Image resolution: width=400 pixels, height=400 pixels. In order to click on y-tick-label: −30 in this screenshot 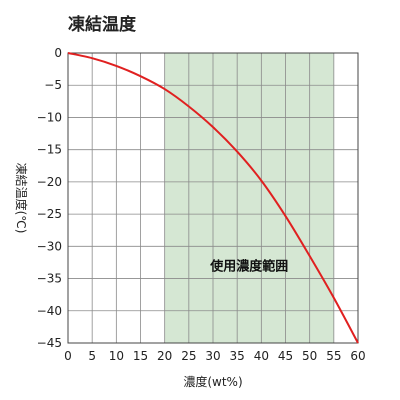, I will do `click(49, 246)`.